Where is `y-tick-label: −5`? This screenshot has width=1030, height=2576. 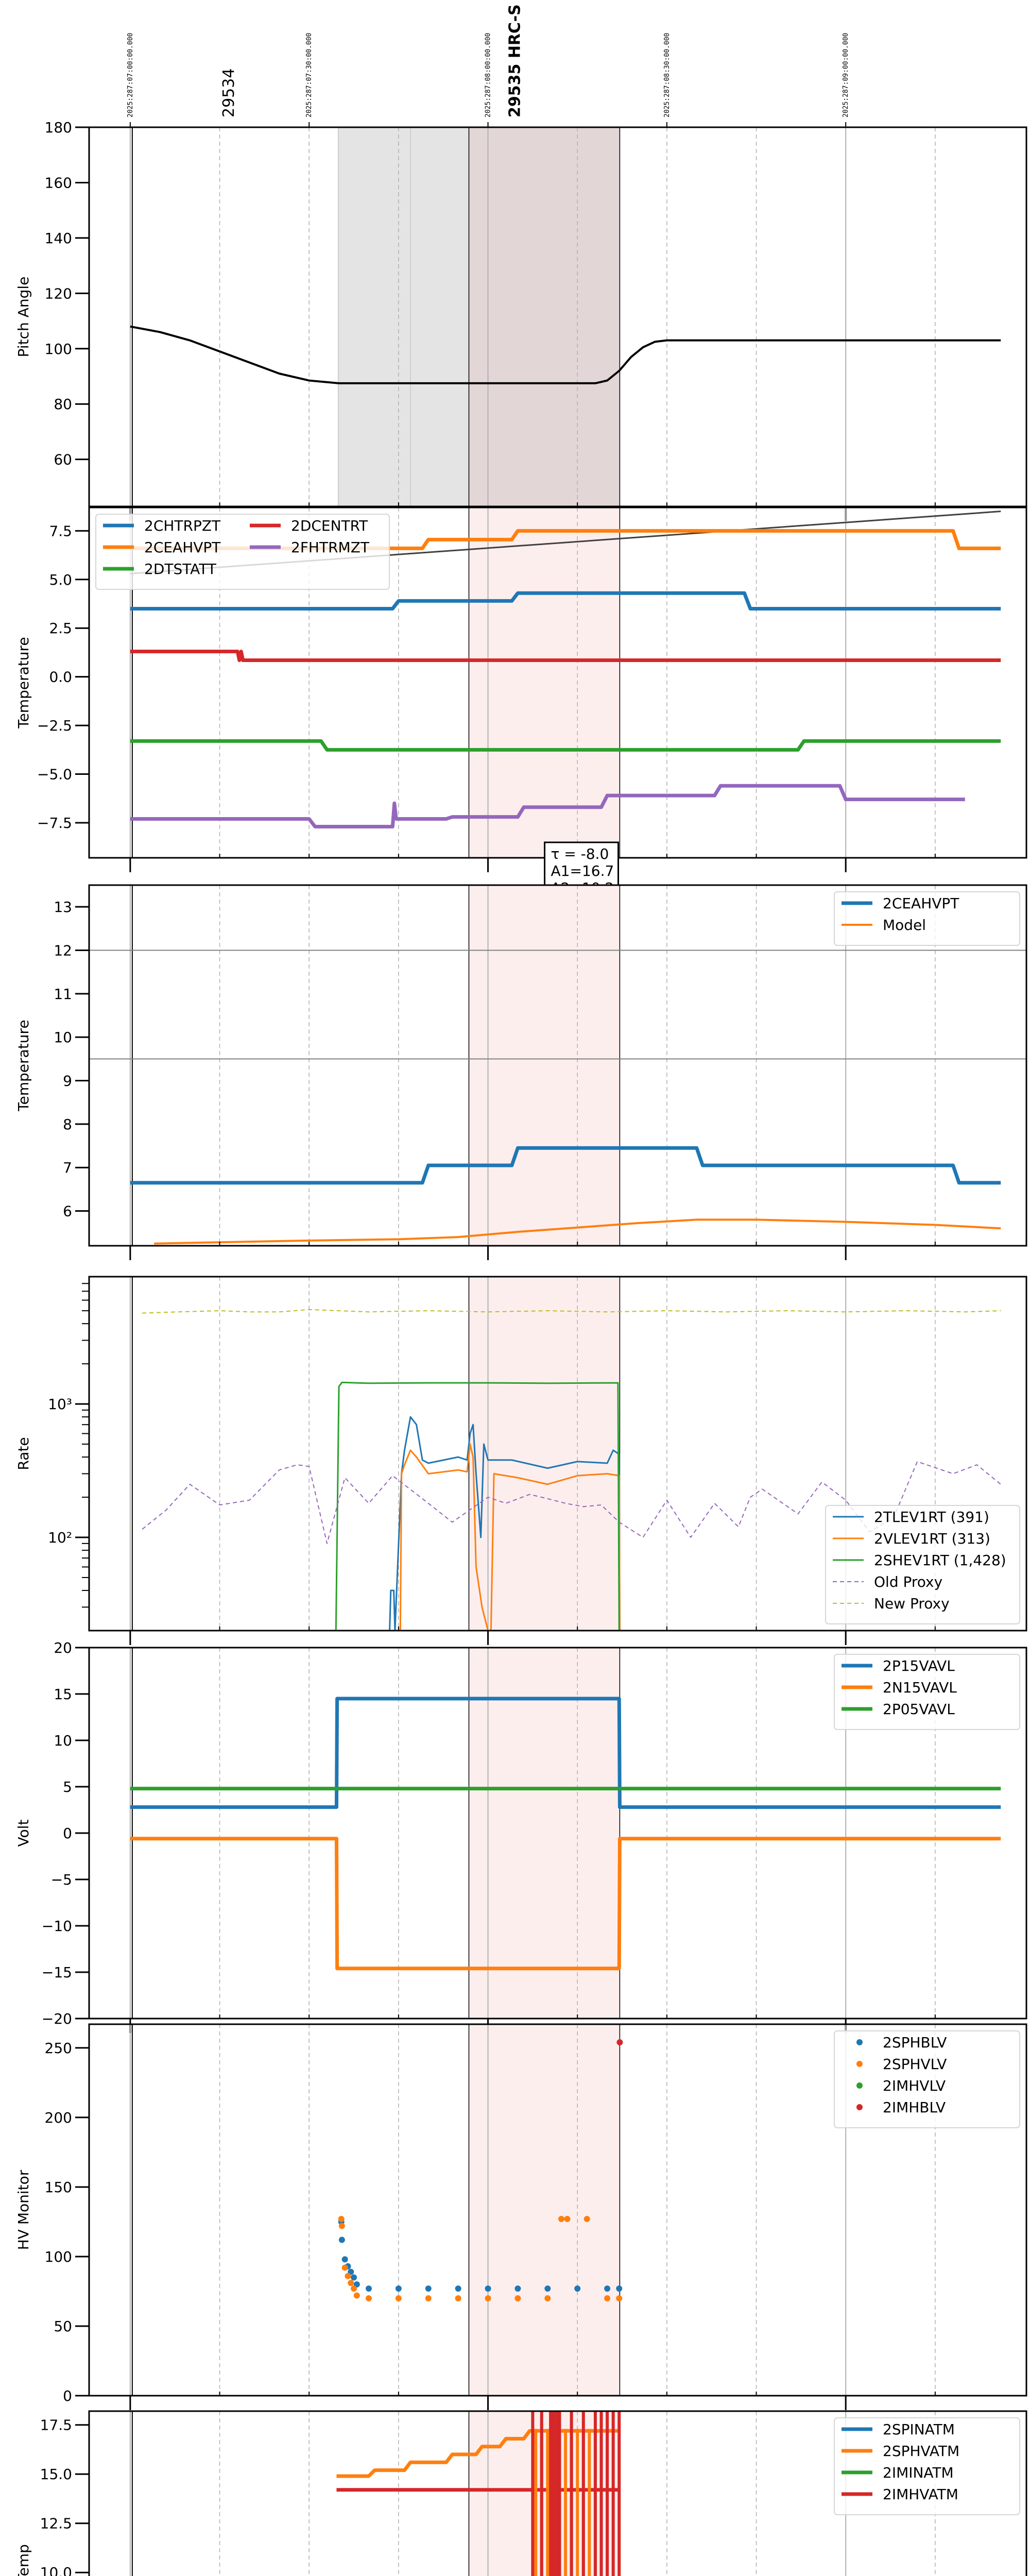
y-tick-label: −5 is located at coordinates (61, 1879).